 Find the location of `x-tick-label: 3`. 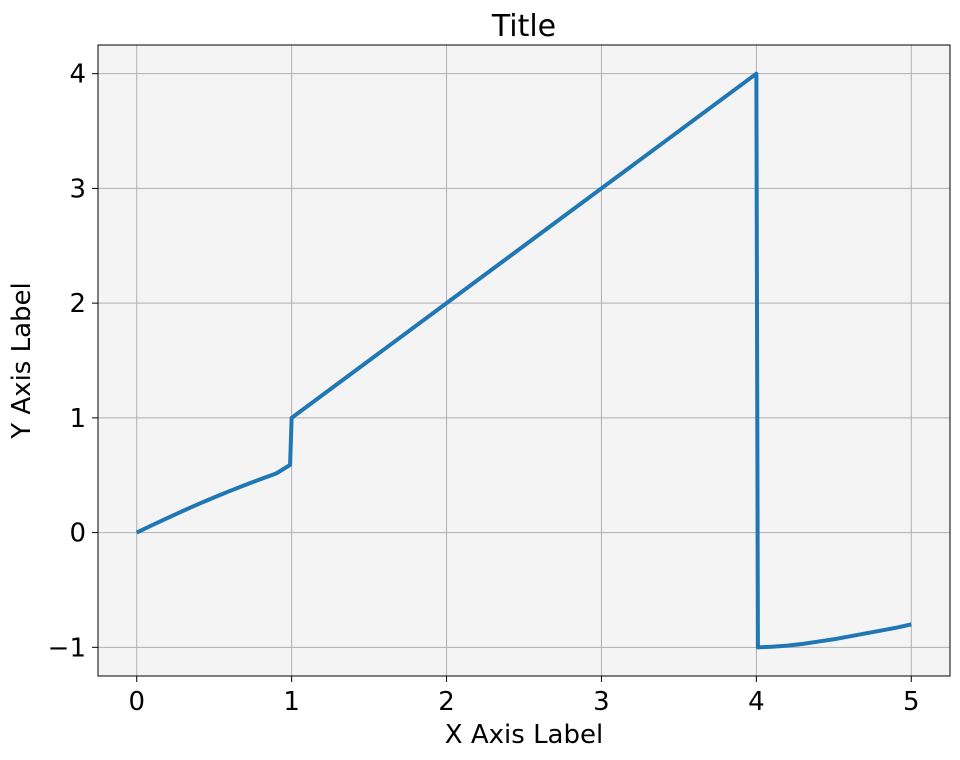

x-tick-label: 3 is located at coordinates (601, 702).